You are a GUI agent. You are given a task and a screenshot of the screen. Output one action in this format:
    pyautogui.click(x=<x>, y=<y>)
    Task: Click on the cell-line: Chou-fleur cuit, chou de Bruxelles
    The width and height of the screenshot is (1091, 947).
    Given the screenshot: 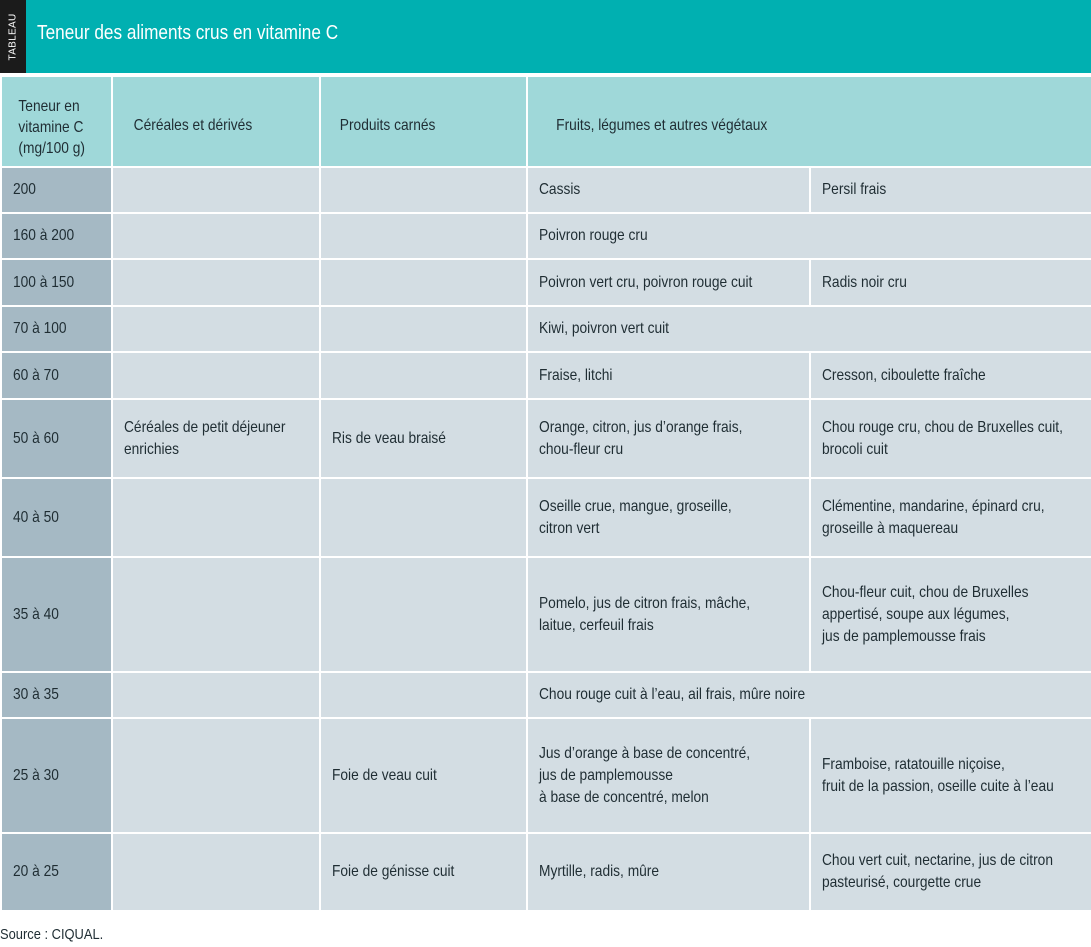 What is the action you would take?
    pyautogui.click(x=925, y=592)
    